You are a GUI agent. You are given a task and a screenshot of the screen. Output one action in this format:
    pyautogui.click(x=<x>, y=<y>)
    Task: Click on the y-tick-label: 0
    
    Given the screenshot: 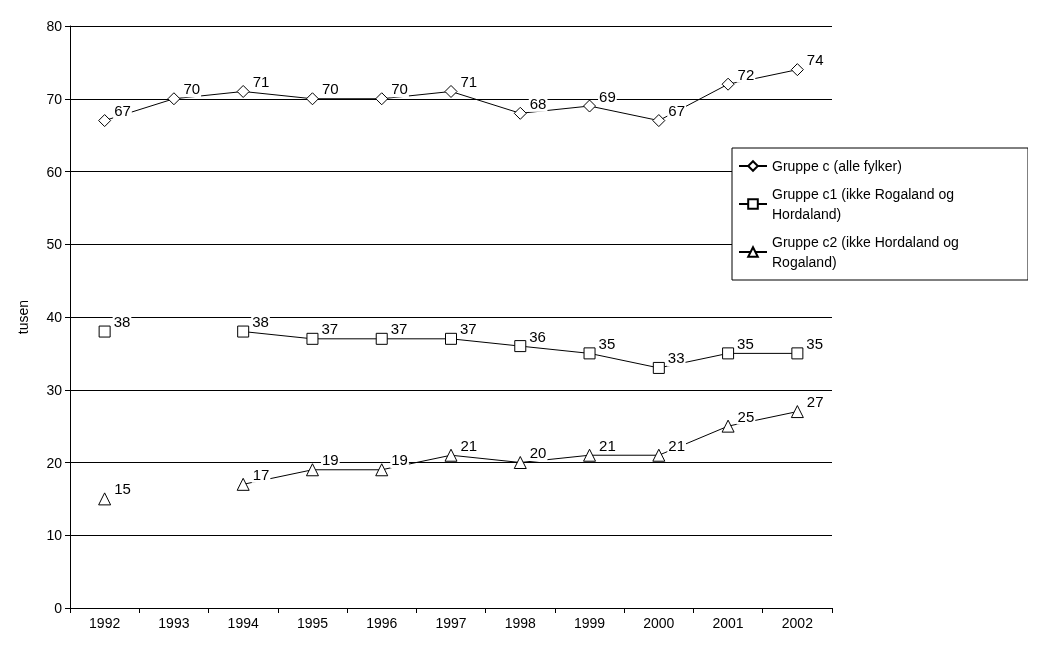 What is the action you would take?
    pyautogui.click(x=58, y=608)
    